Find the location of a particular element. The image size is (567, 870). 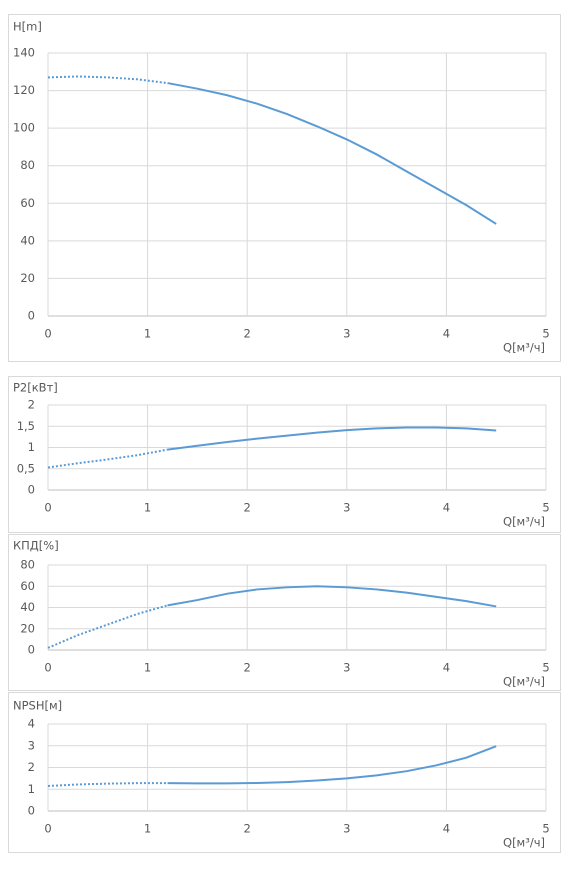

y-axis-title: H[m] is located at coordinates (27, 27).